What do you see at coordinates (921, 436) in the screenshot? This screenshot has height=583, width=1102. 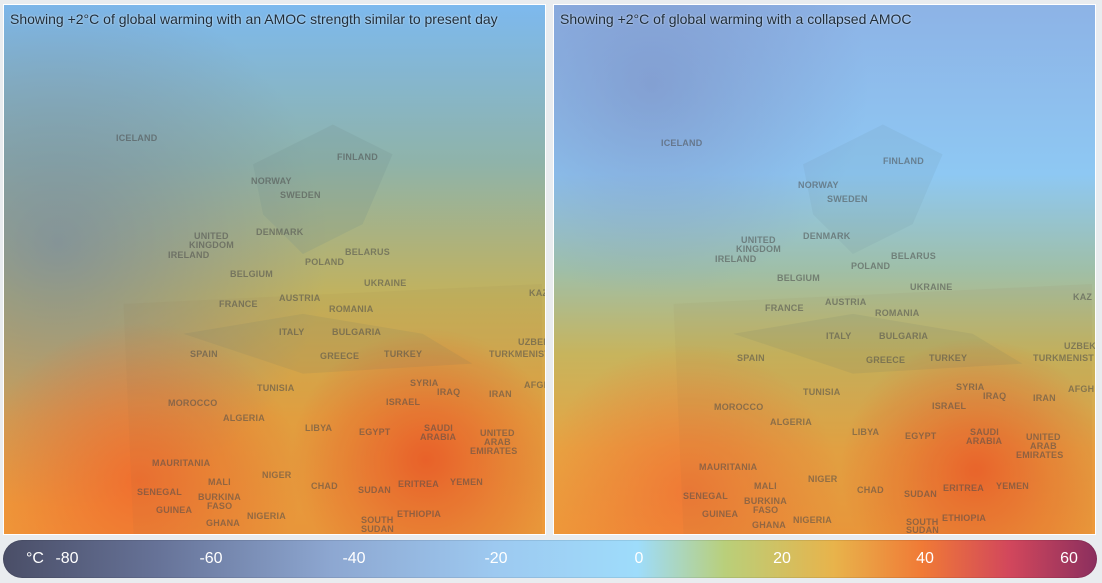 I see `map-label-egypt: EGYPT` at bounding box center [921, 436].